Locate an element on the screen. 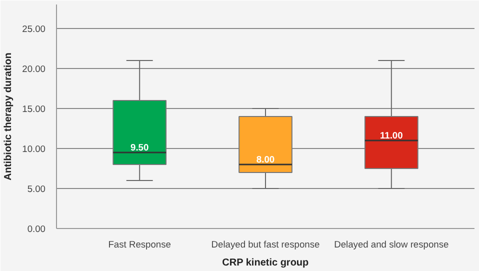 The height and width of the screenshot is (271, 479). x-tick-label: Delayed and slow response is located at coordinates (391, 245).